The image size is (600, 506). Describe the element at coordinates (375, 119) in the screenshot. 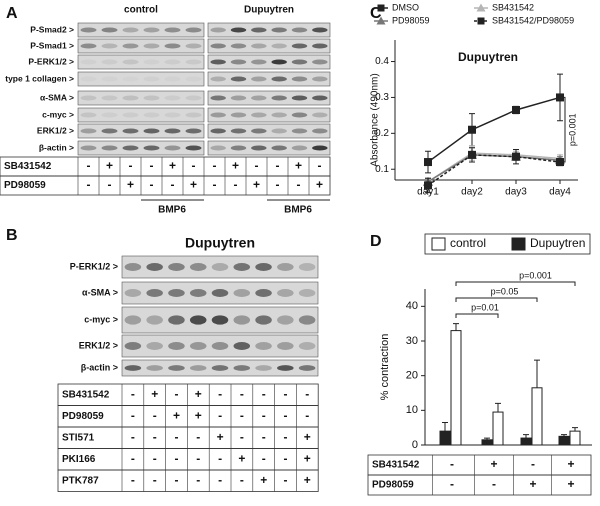

I see `y-axis-label: Absorbance (490nm)` at that location.